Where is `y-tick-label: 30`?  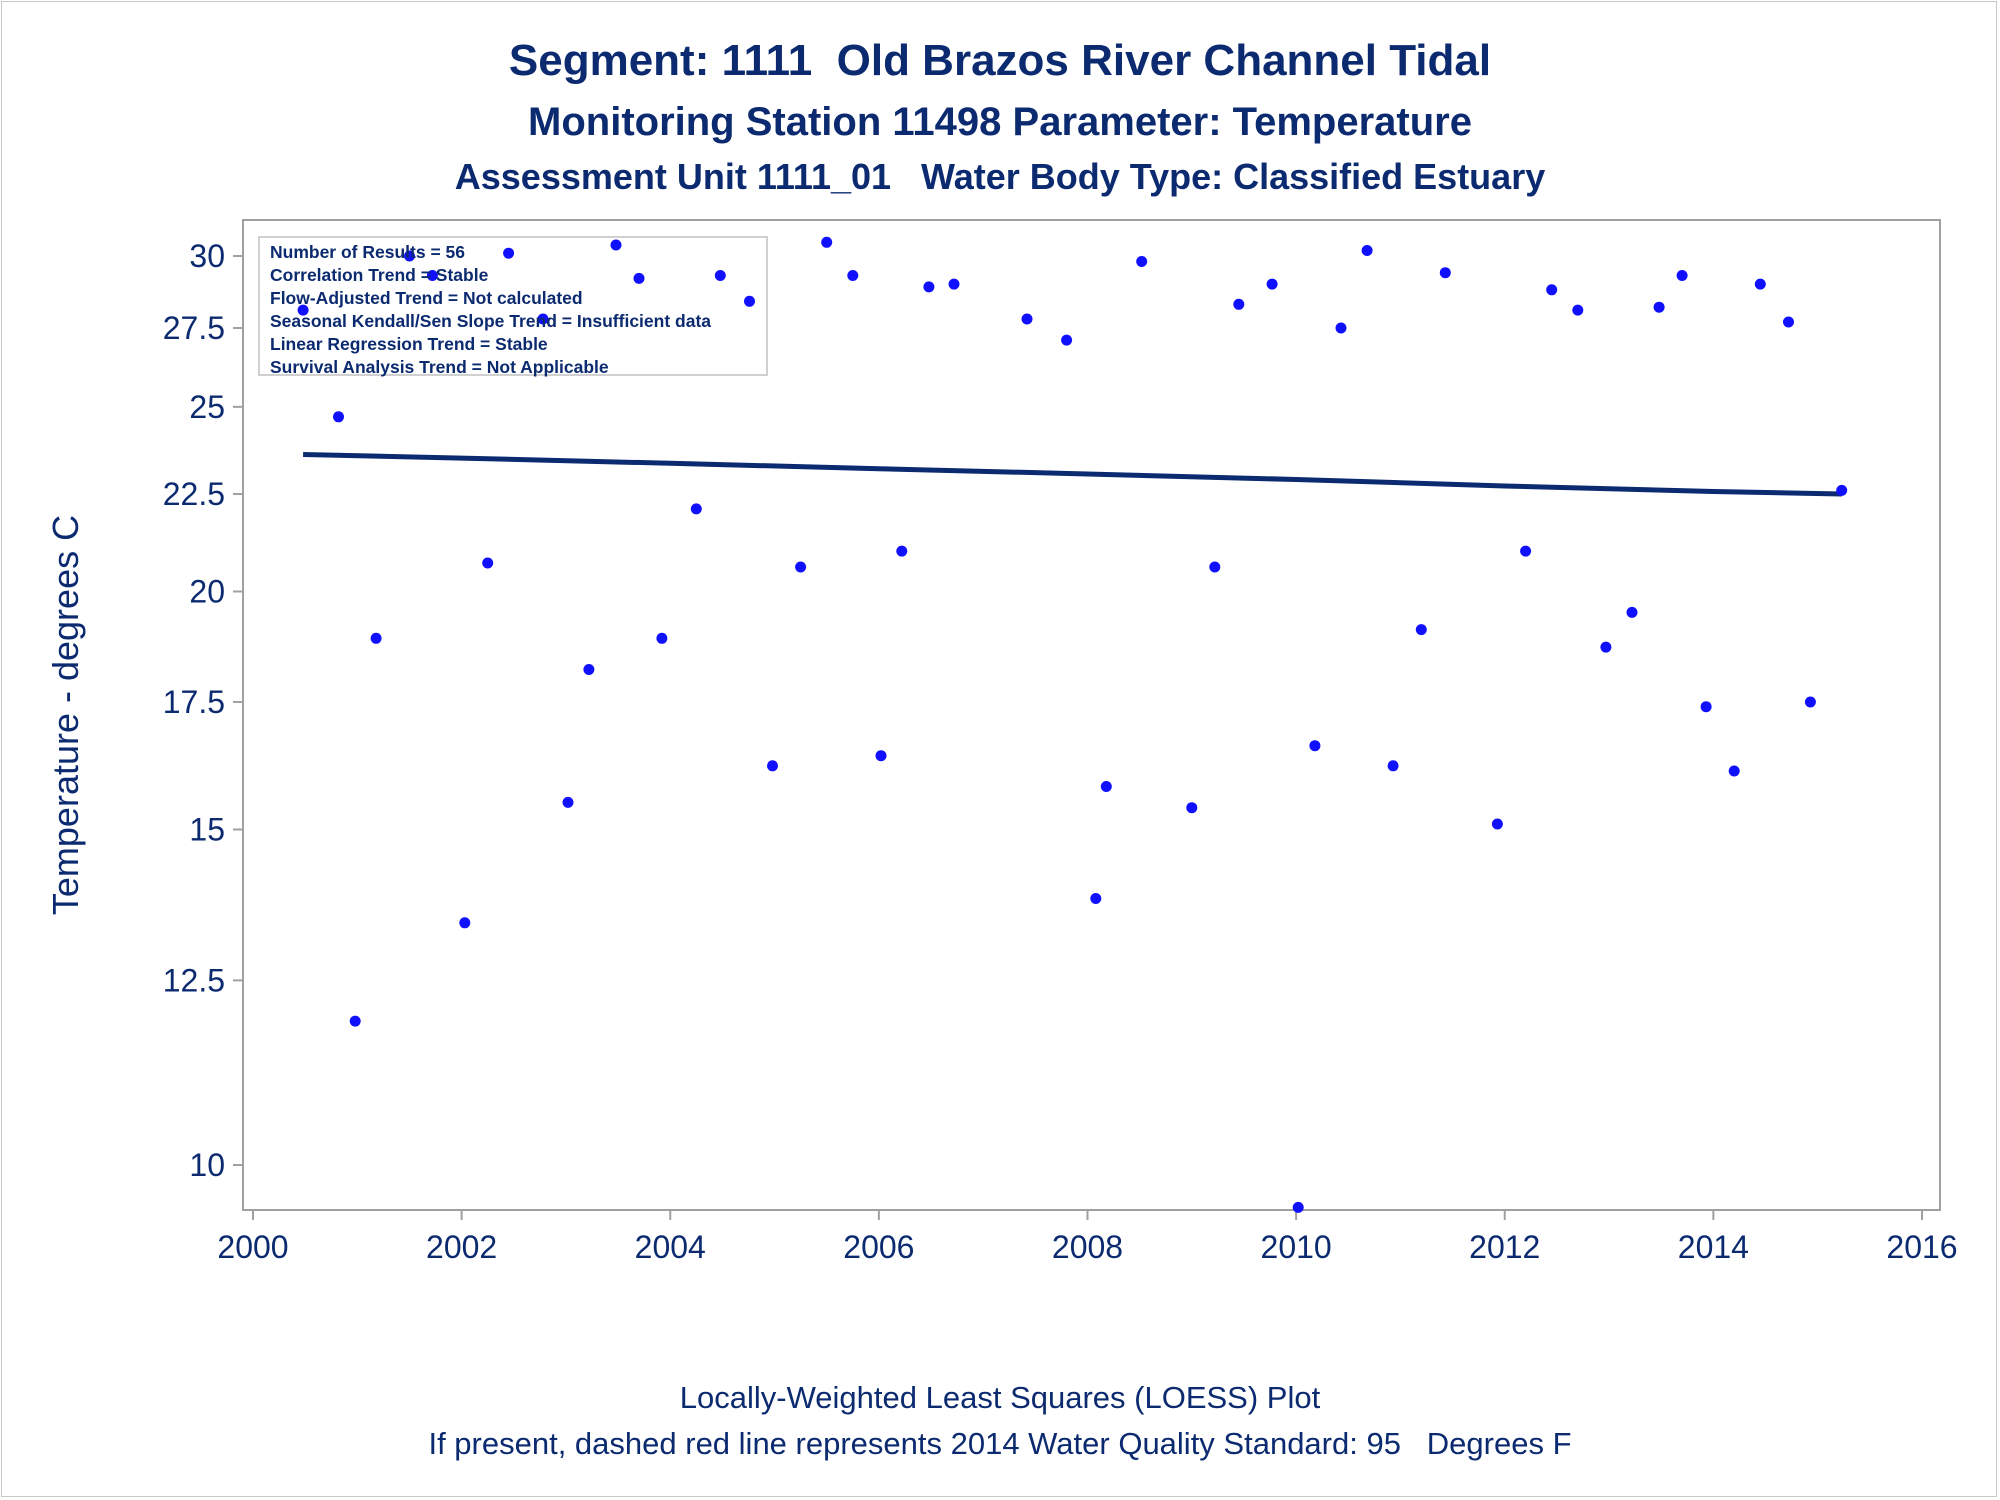 y-tick-label: 30 is located at coordinates (207, 256).